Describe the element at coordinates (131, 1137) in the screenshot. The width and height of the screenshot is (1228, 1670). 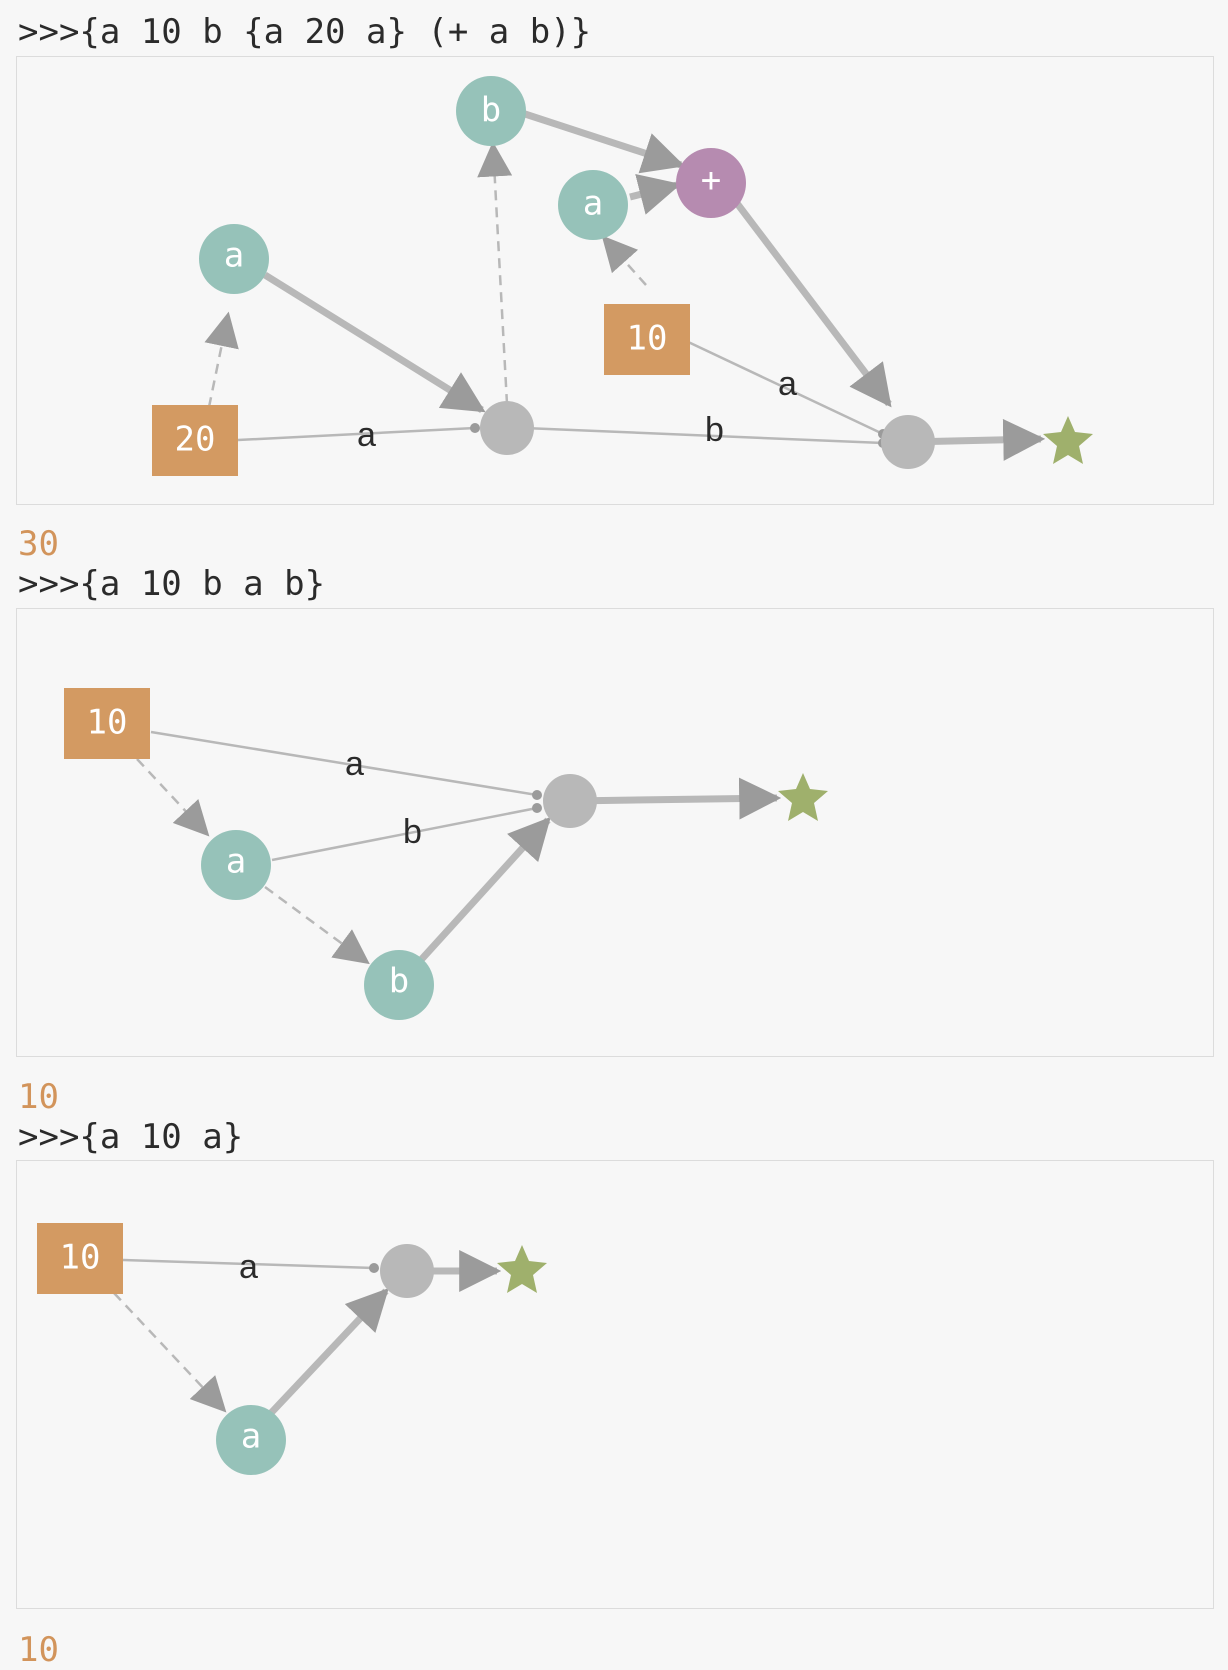
I see `repl-prompt-3: >>>{a 10 a}` at that location.